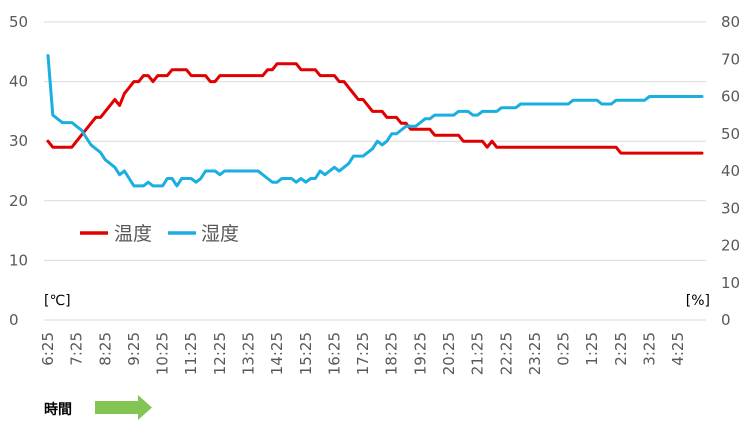  Describe the element at coordinates (730, 97) in the screenshot. I see `right-tick-label-6: 60` at that location.